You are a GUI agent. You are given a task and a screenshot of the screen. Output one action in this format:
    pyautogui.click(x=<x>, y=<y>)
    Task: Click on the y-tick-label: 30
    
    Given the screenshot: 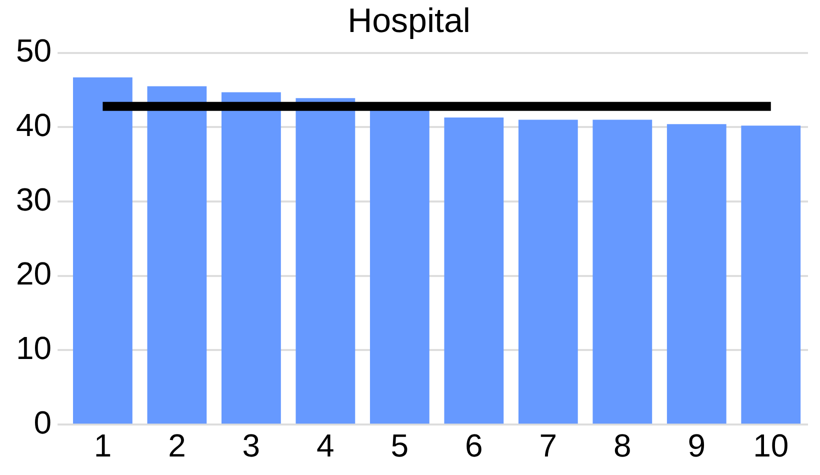 What is the action you would take?
    pyautogui.click(x=34, y=199)
    